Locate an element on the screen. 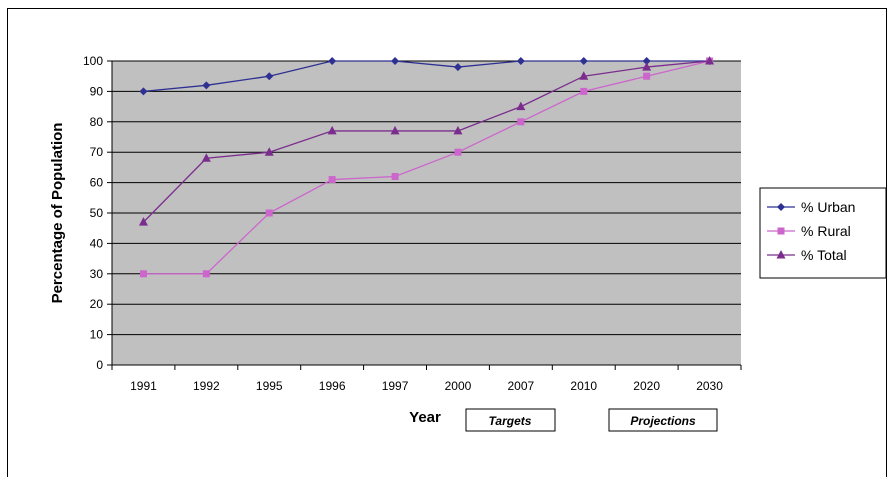  legend-item-urban: % Urban is located at coordinates (811, 207).